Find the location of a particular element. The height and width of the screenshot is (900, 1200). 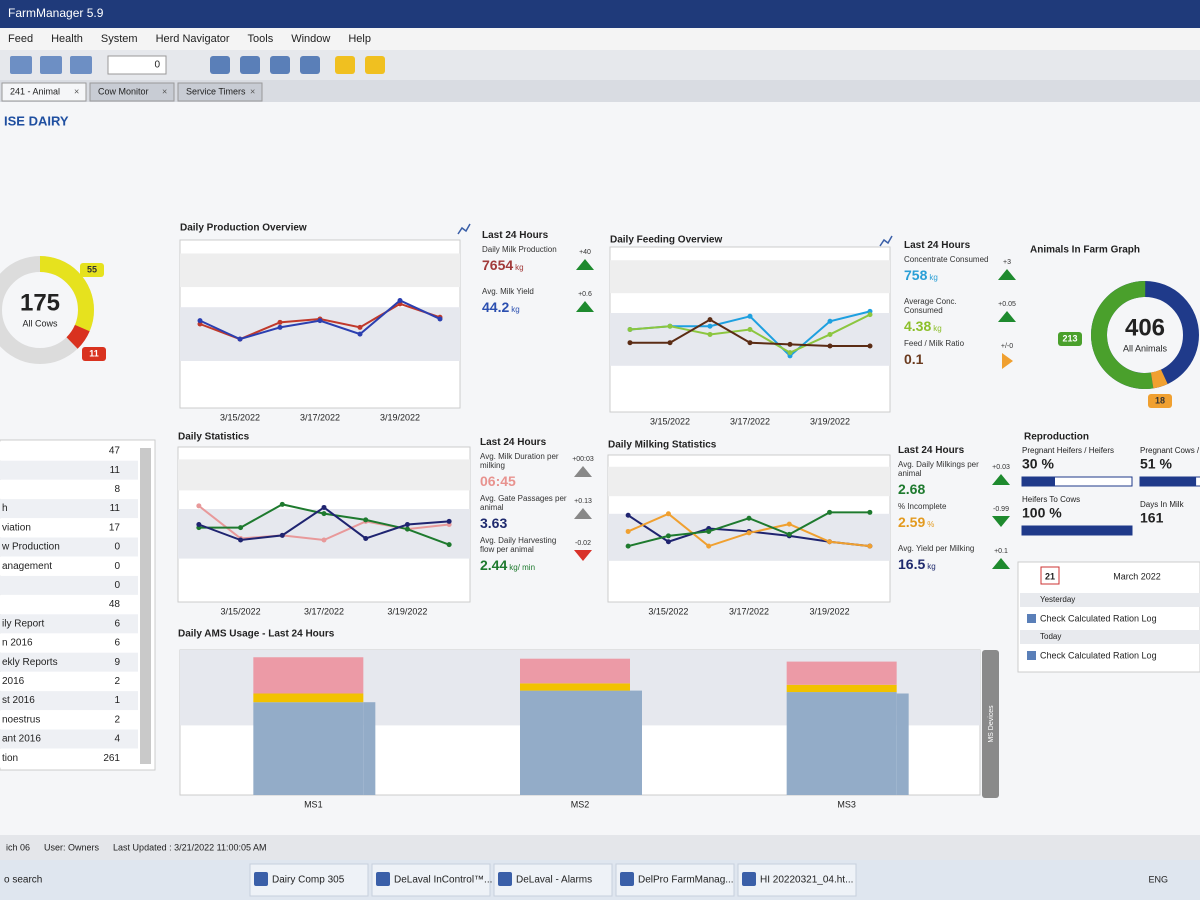

kpi-item: Avg. Yield per Milking 16.5 kg +0.1 is located at coordinates (959, 565).